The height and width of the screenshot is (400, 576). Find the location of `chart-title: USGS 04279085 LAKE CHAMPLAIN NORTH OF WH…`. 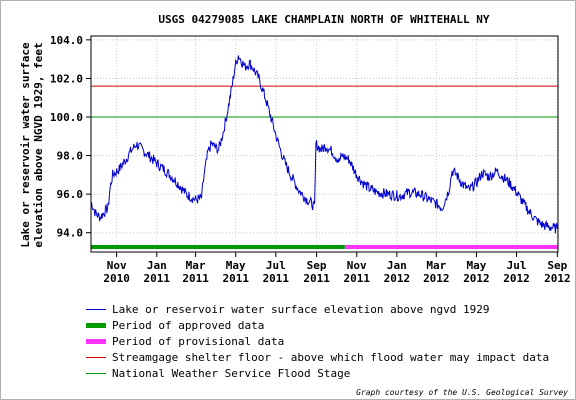

chart-title: USGS 04279085 LAKE CHAMPLAIN NORTH OF WH… is located at coordinates (324, 19).